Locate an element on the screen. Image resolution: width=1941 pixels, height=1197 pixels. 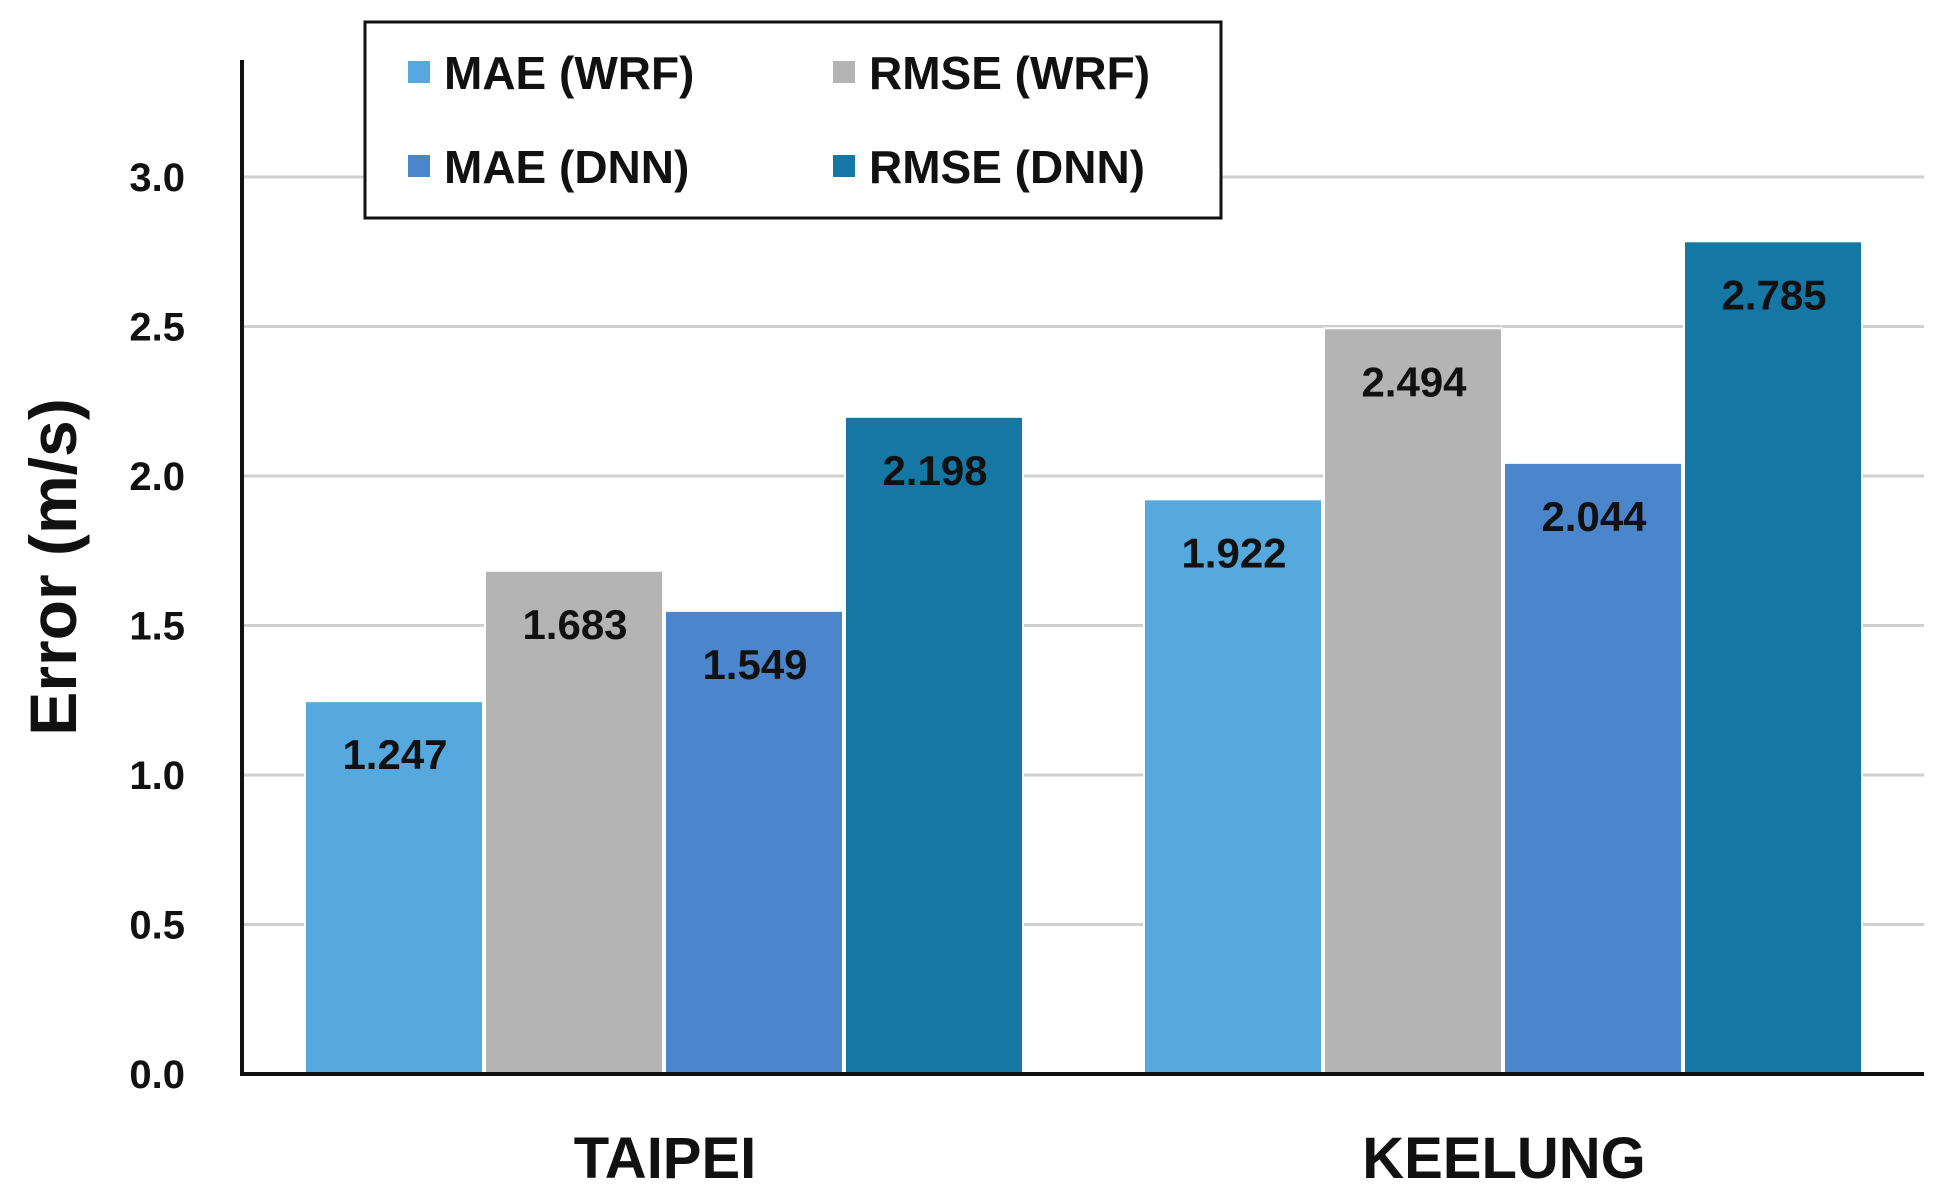
legend-entry: RMSE (WRF) is located at coordinates (1009, 73).